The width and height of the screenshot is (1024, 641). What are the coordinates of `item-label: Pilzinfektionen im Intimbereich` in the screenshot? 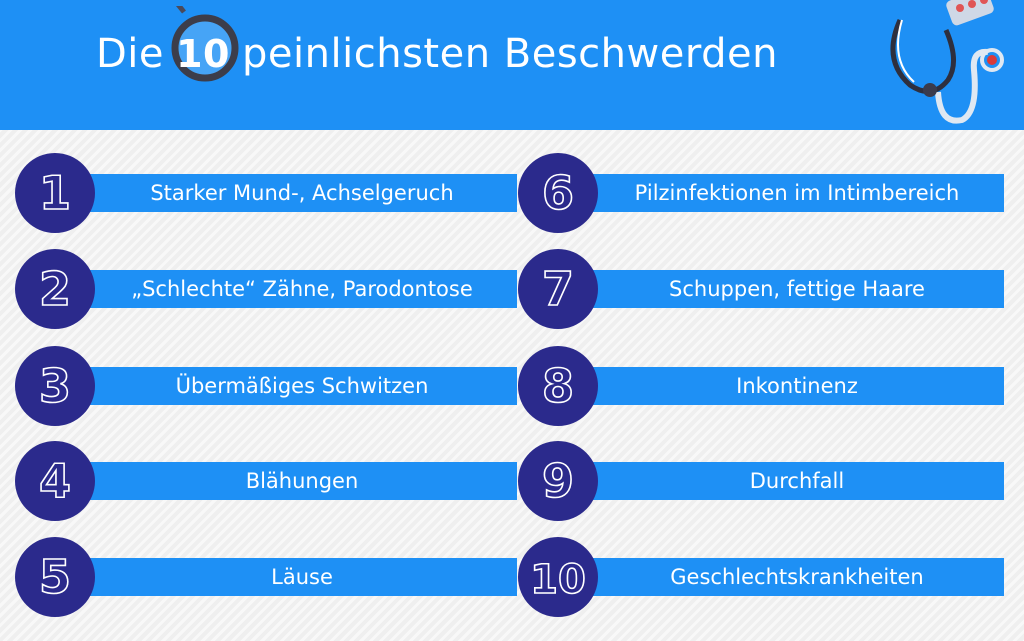 It's located at (789, 193).